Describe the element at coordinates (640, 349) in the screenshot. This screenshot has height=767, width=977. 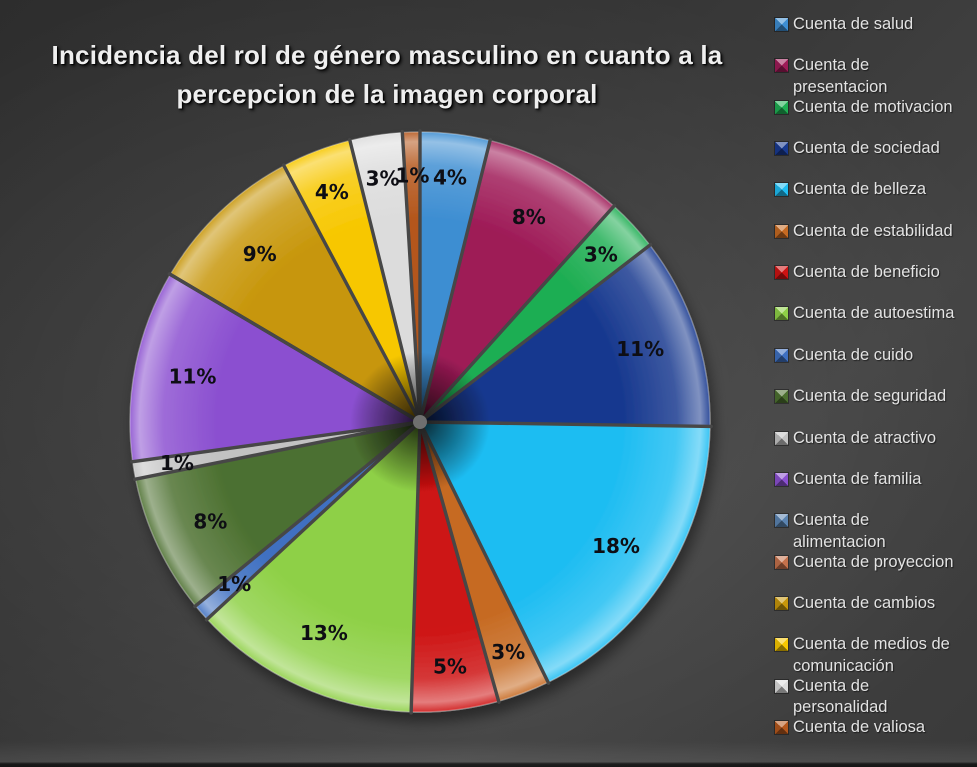
I see `pie-label-cuenta-de-sociedad: 11%` at that location.